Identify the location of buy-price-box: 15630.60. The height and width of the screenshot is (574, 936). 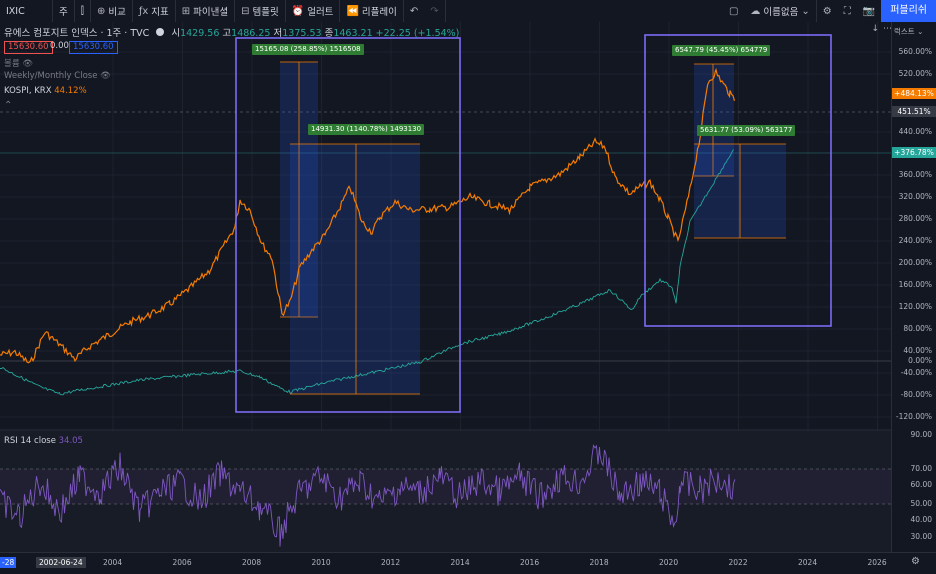
(93, 47).